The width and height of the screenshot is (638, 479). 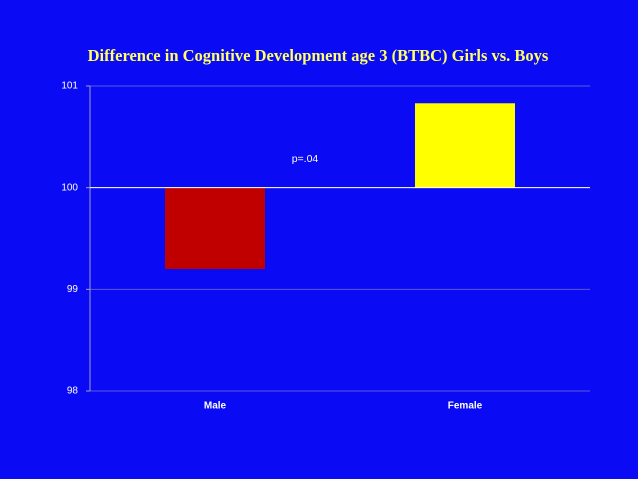 I want to click on y-tick-label: 99, so click(x=73, y=289).